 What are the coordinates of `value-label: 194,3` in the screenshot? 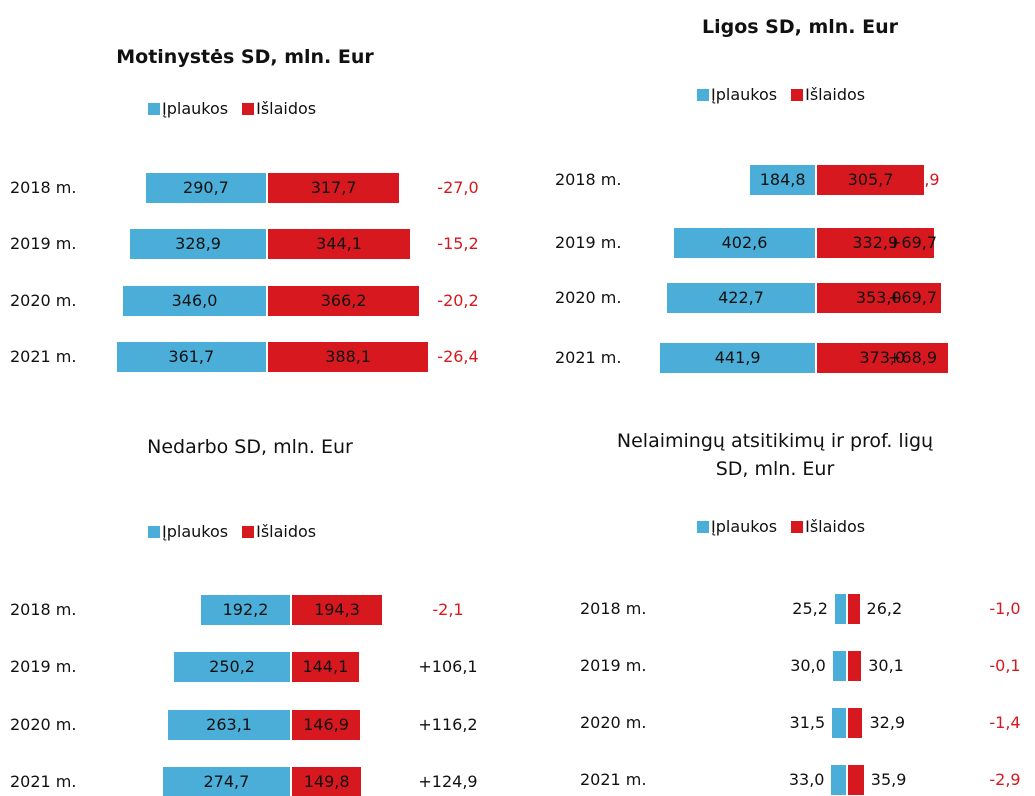 It's located at (337, 609).